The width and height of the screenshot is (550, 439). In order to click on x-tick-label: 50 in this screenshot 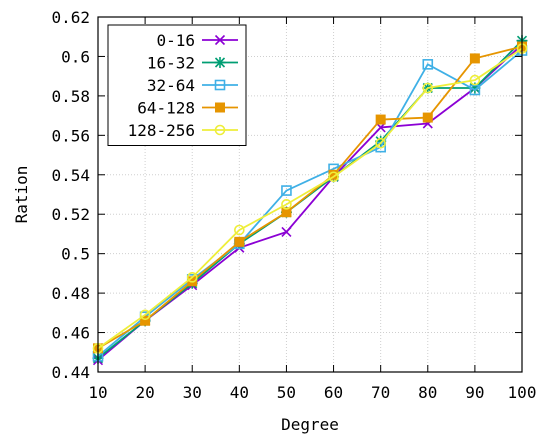, I will do `click(286, 392)`.